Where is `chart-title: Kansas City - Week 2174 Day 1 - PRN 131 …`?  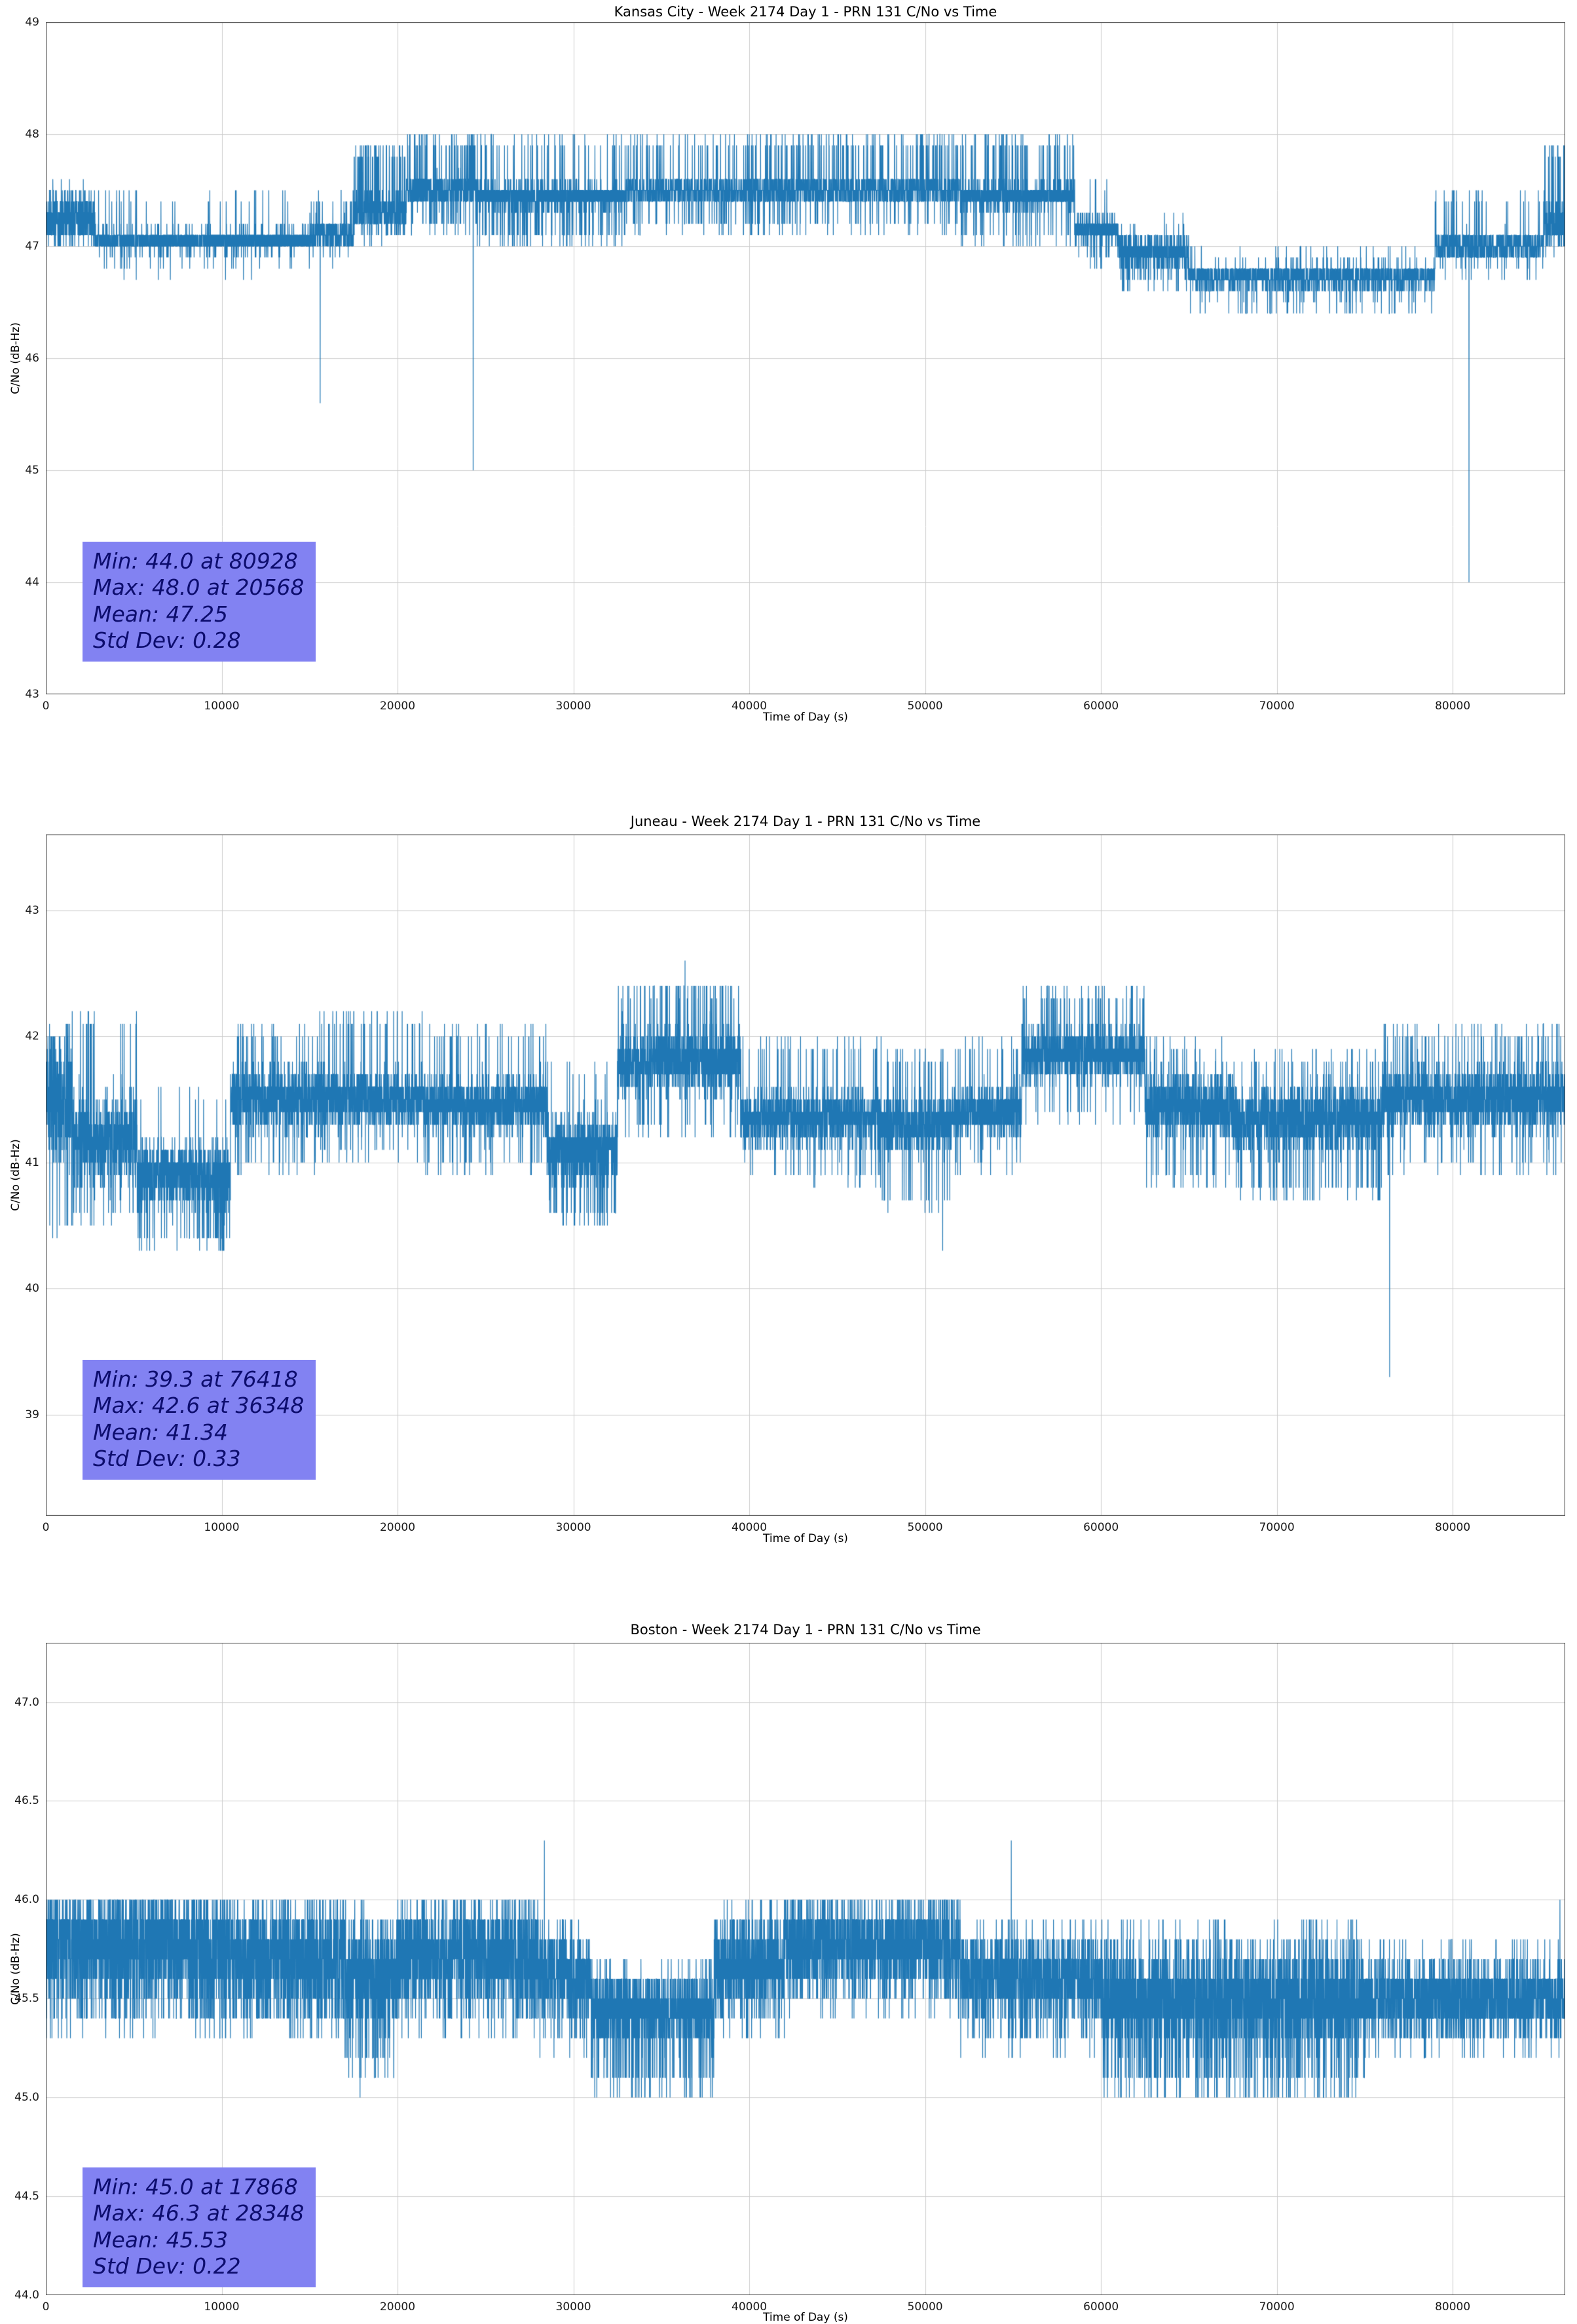
chart-title: Kansas City - Week 2174 Day 1 - PRN 131 … is located at coordinates (805, 12).